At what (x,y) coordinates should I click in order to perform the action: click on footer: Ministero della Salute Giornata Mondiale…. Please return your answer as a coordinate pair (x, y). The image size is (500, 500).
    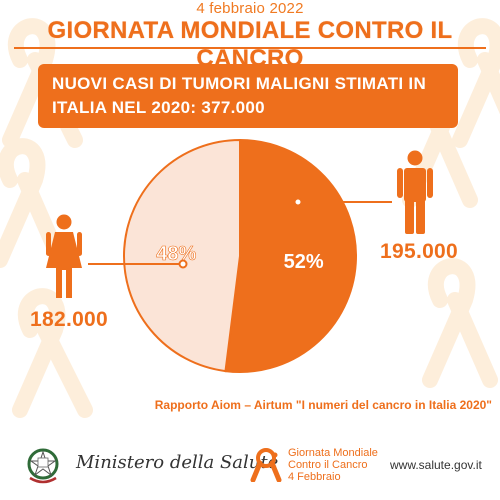
    Looking at the image, I should click on (250, 465).